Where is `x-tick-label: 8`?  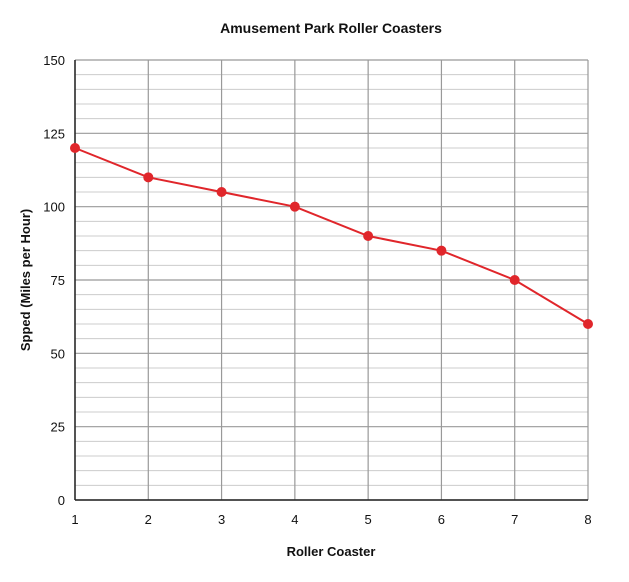
x-tick-label: 8 is located at coordinates (587, 519).